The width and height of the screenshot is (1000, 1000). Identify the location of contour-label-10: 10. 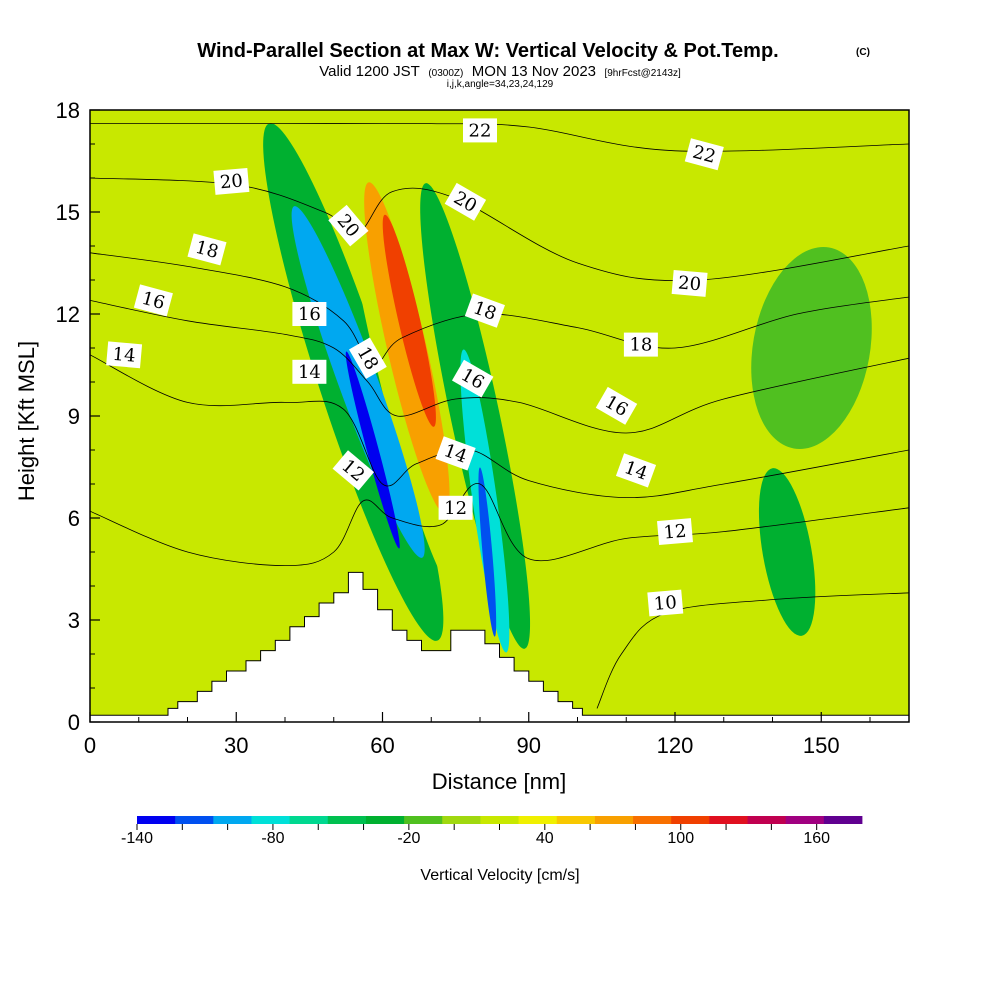
(665, 603).